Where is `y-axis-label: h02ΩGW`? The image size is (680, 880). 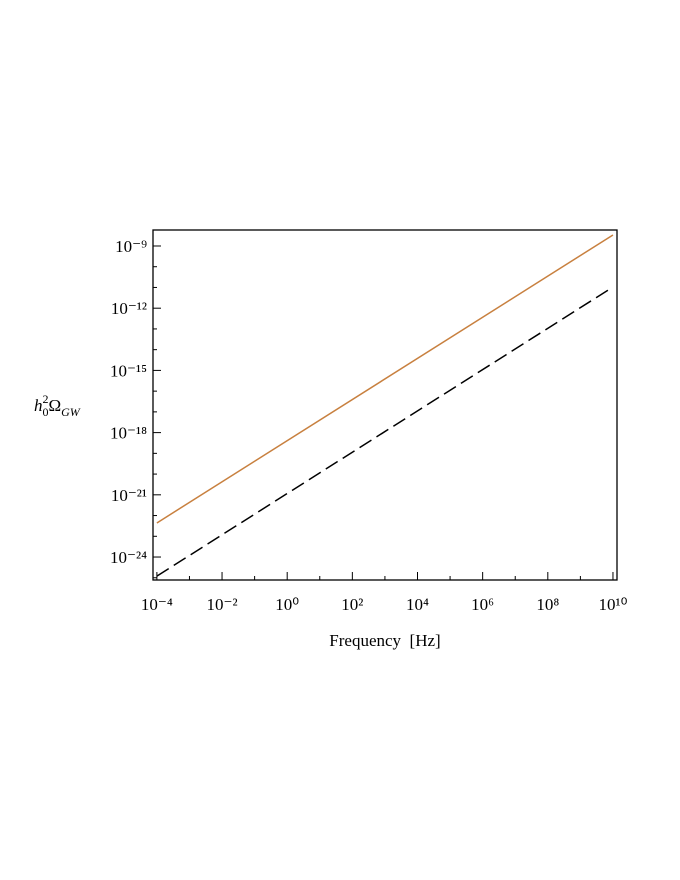 y-axis-label: h02ΩGW is located at coordinates (57, 405).